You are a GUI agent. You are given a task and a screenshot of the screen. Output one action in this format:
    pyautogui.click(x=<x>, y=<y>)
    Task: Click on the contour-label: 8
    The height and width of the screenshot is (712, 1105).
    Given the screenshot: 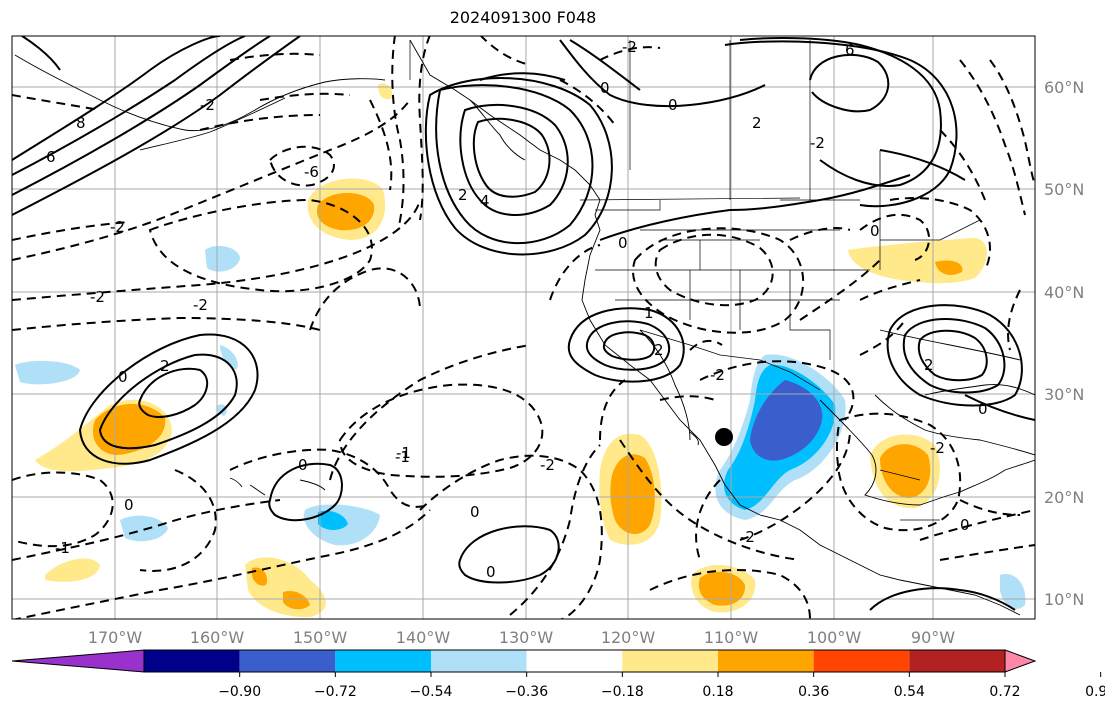 What is the action you would take?
    pyautogui.click(x=81, y=123)
    